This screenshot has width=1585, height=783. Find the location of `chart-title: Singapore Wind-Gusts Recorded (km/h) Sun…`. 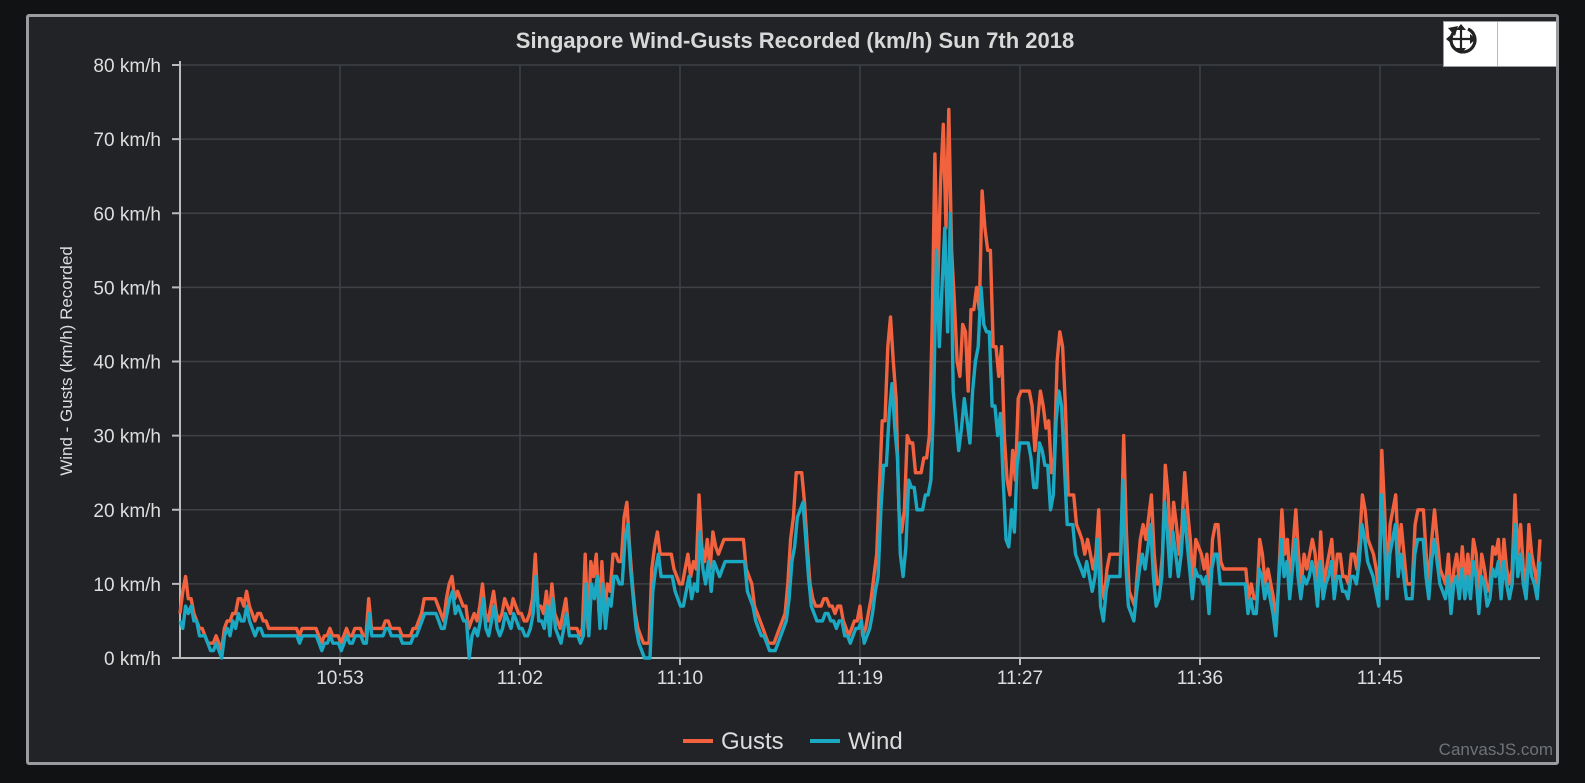

chart-title: Singapore Wind-Gusts Recorded (km/h) Sun… is located at coordinates (795, 40).